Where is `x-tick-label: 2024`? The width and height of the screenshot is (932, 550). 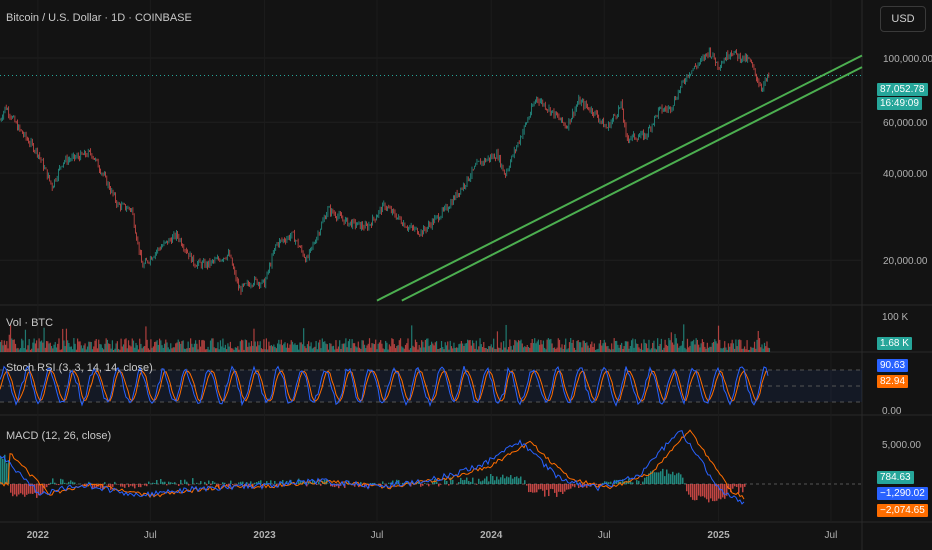
x-tick-label: 2024 is located at coordinates (491, 535).